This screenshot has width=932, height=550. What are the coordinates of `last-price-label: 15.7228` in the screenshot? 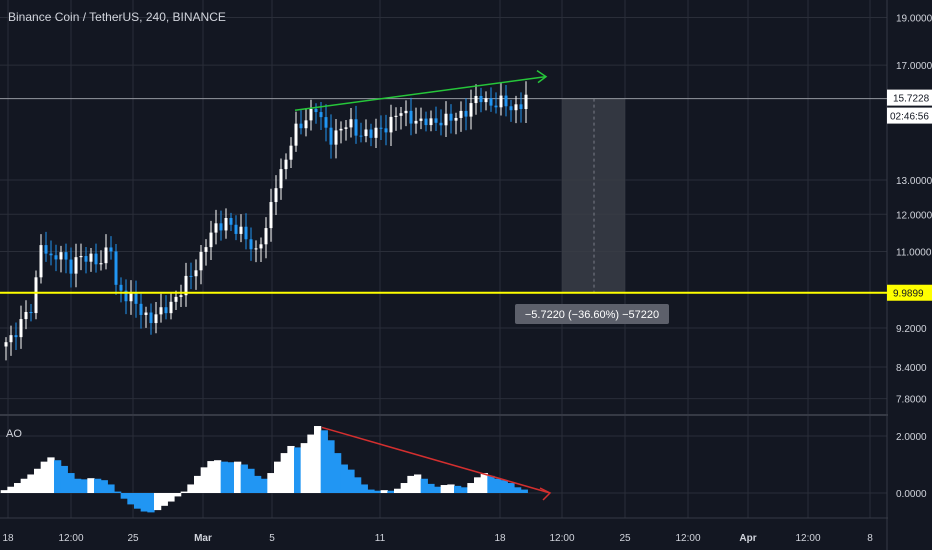 It's located at (911, 99).